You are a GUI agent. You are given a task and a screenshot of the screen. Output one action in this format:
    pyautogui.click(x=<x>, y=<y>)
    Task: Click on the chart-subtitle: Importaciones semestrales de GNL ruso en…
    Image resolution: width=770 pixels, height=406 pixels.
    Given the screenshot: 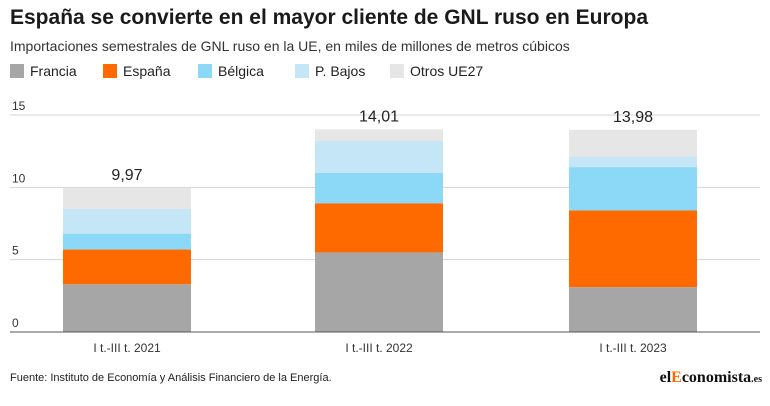 What is the action you would take?
    pyautogui.click(x=290, y=46)
    